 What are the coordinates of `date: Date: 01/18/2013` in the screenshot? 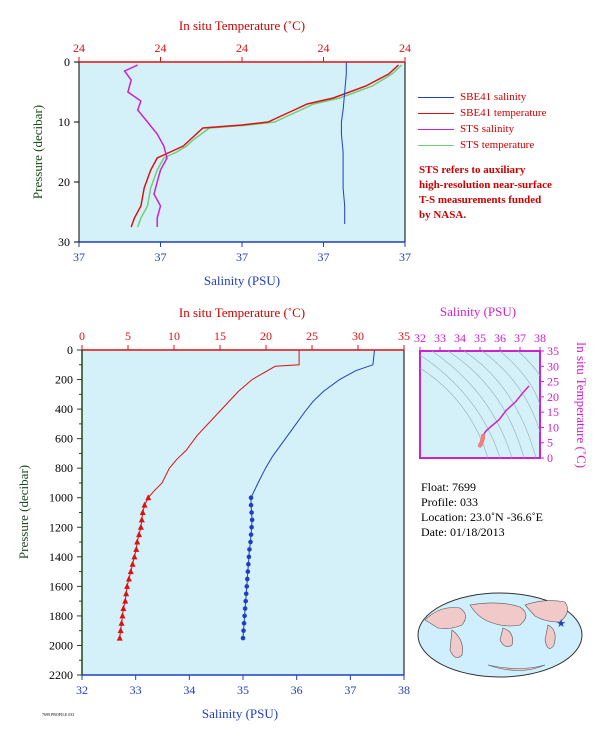 It's located at (463, 532).